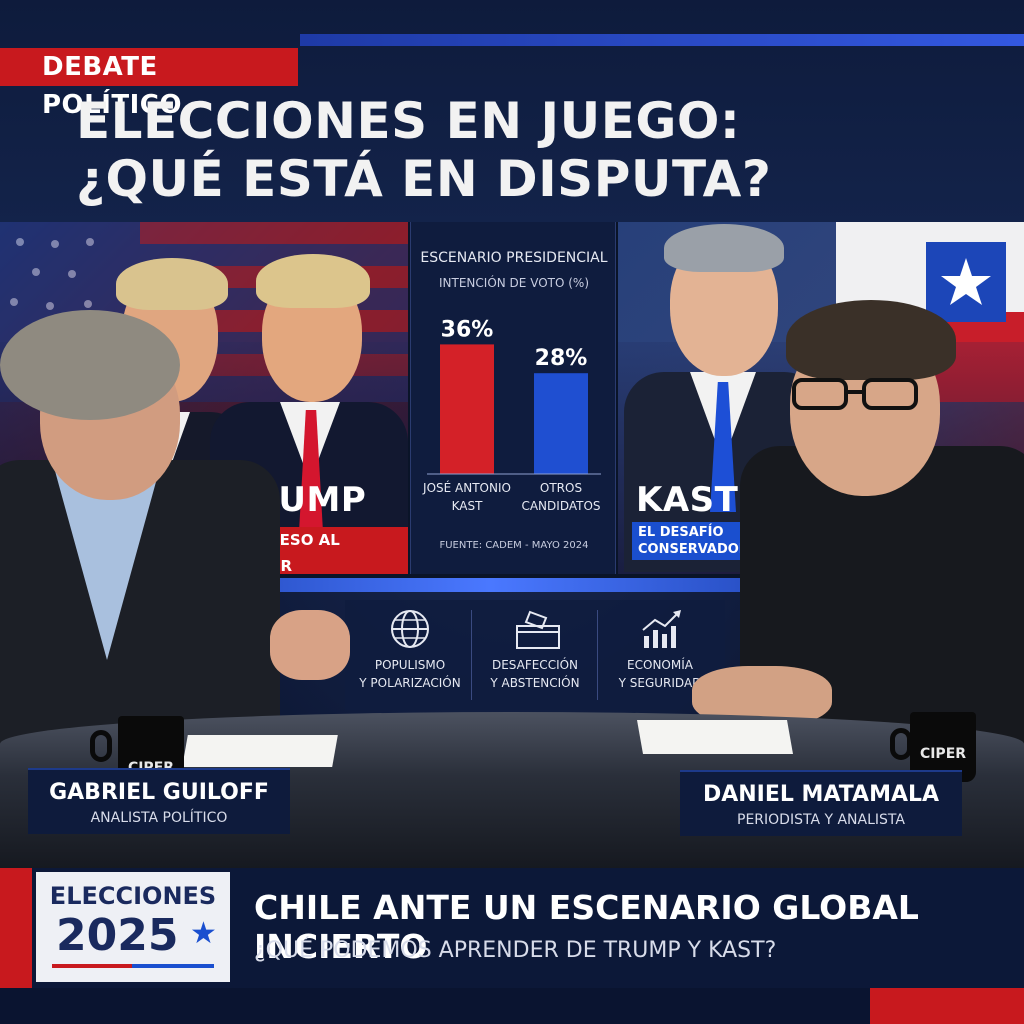 The image size is (1024, 1024). Describe the element at coordinates (821, 794) in the screenshot. I see `guest-right-name: DANIEL MATAMALA` at that location.